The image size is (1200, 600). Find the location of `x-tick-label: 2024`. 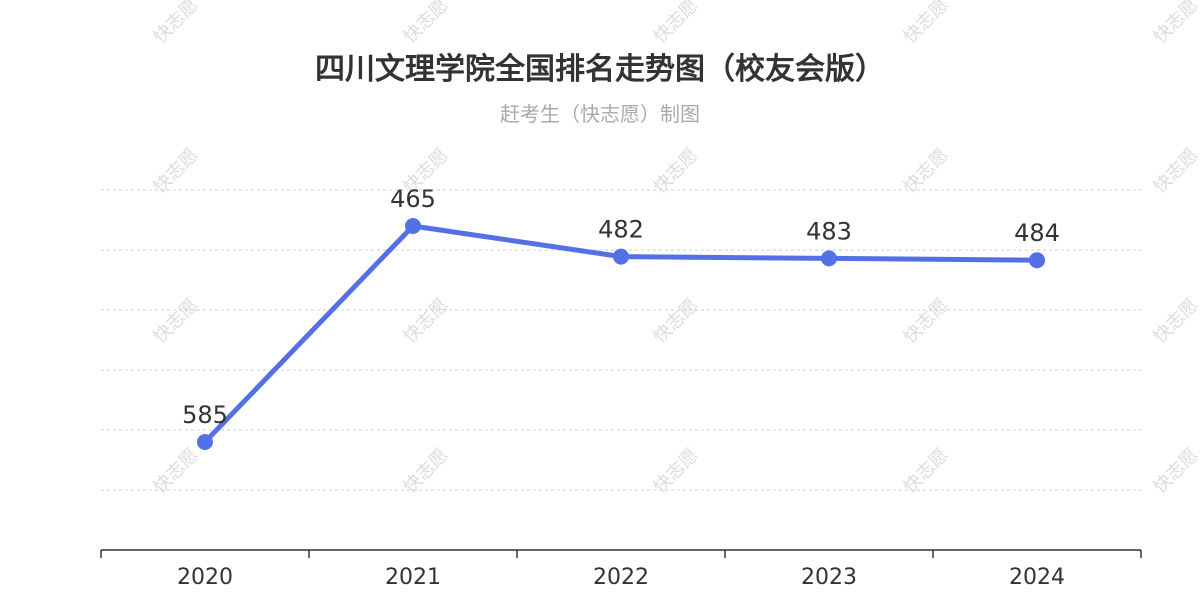

x-tick-label: 2024 is located at coordinates (1037, 577).